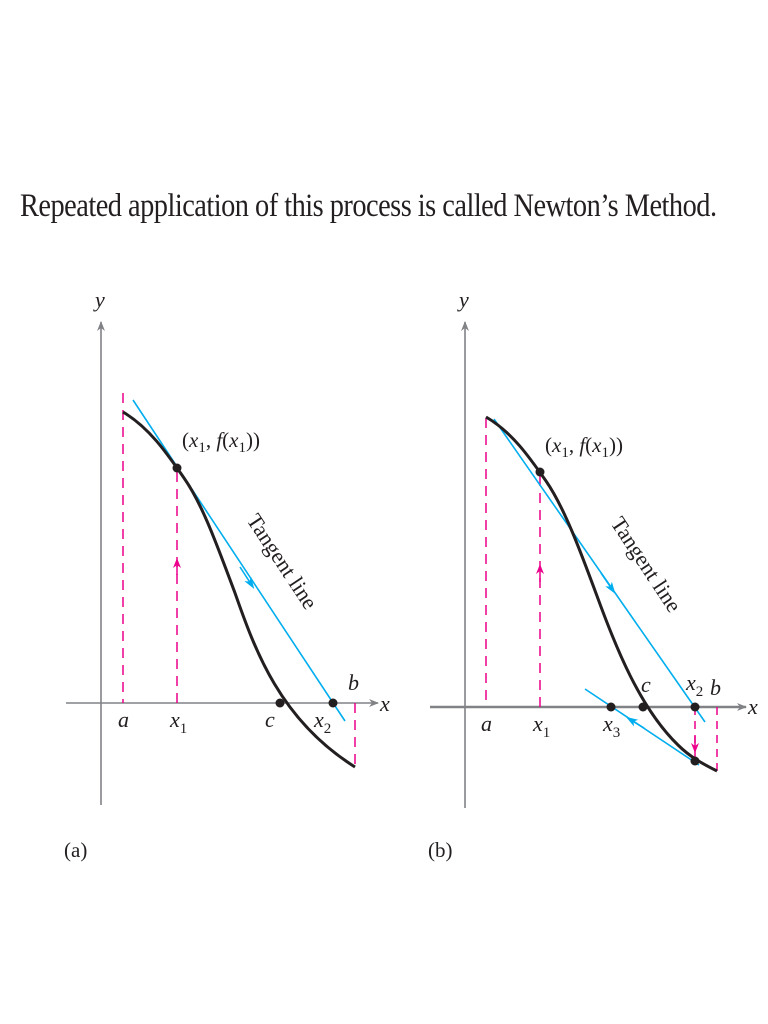 Image resolution: width=768 pixels, height=1024 pixels. I want to click on label-x3: x3, so click(611, 726).